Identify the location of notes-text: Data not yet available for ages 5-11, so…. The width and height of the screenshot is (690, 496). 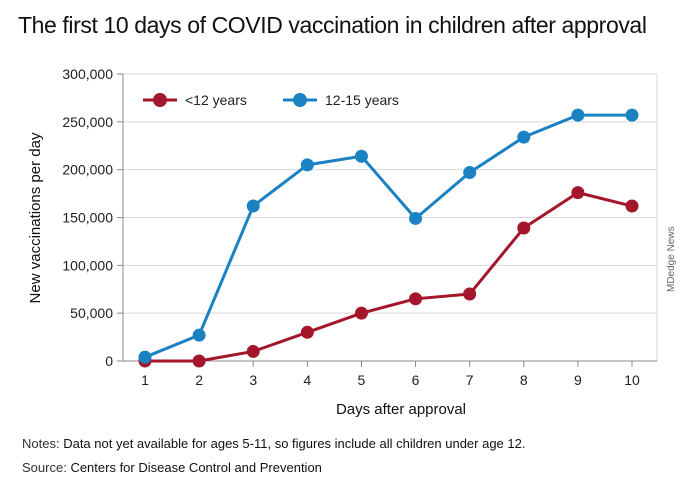
(294, 443).